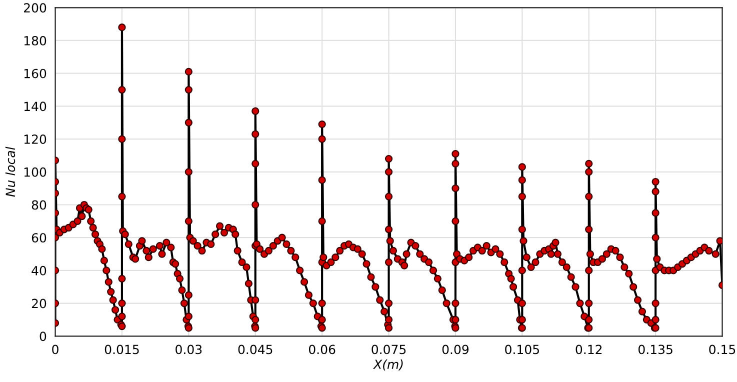 Image resolution: width=737 pixels, height=382 pixels. What do you see at coordinates (43, 337) in the screenshot?
I see `y-tick-label: 0` at bounding box center [43, 337].